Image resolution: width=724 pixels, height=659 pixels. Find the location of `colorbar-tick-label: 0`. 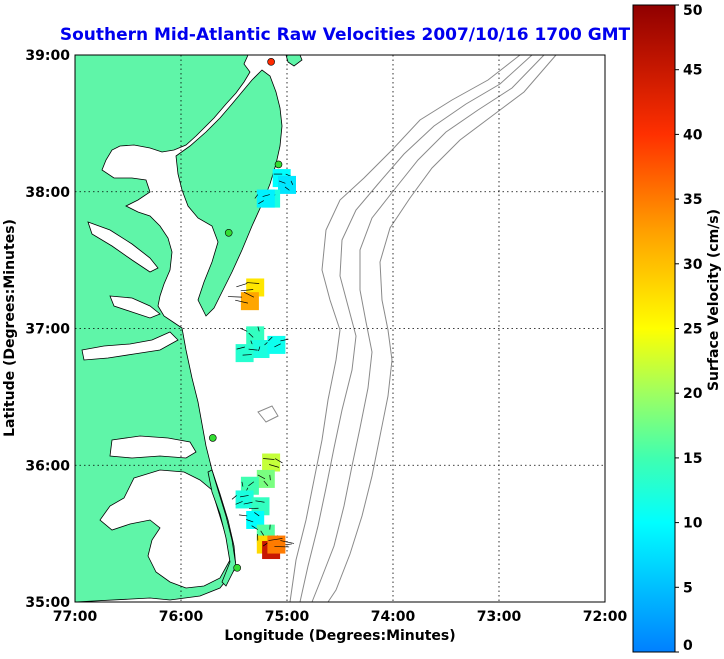

colorbar-tick-label: 0 is located at coordinates (688, 646).